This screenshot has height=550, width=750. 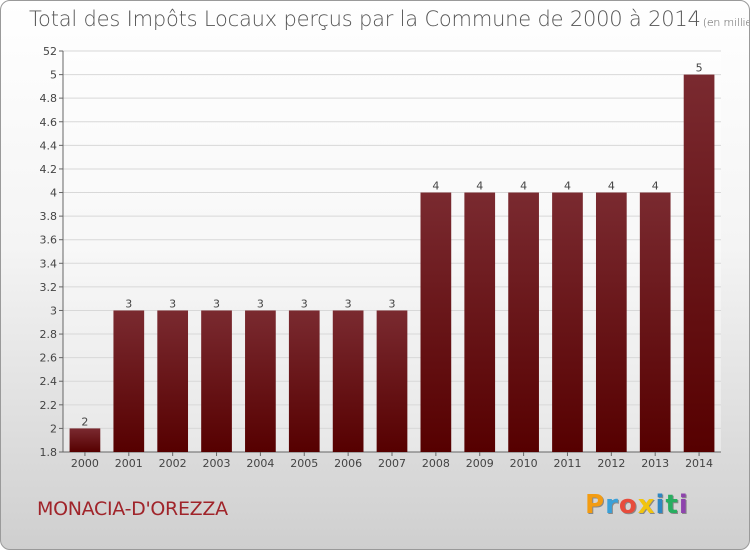 What do you see at coordinates (132, 509) in the screenshot?
I see `commune-name: MONACIA-D'OREZZA` at bounding box center [132, 509].